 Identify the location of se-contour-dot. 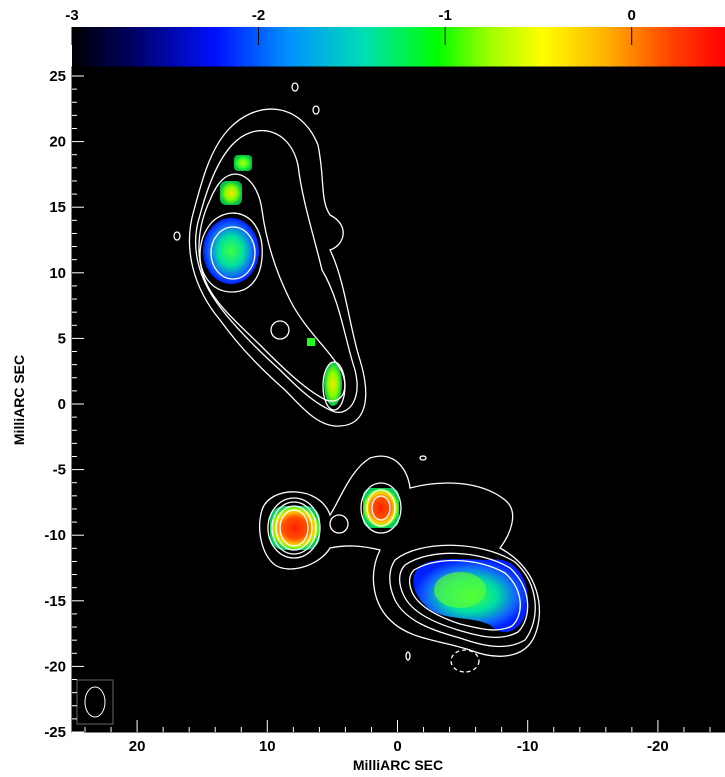
(423, 458).